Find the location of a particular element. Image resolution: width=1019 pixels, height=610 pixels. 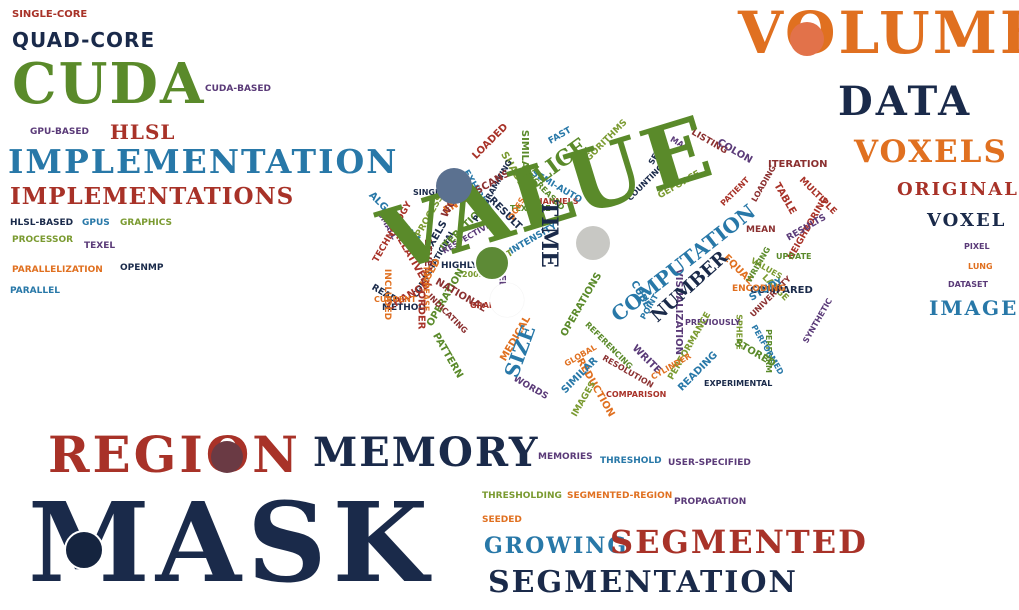

cluster-word: ENCODING is located at coordinates (759, 289).